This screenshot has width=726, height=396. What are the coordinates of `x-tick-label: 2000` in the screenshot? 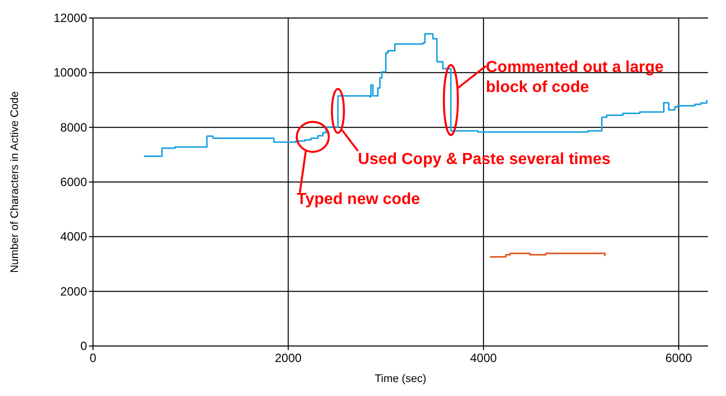 It's located at (288, 358).